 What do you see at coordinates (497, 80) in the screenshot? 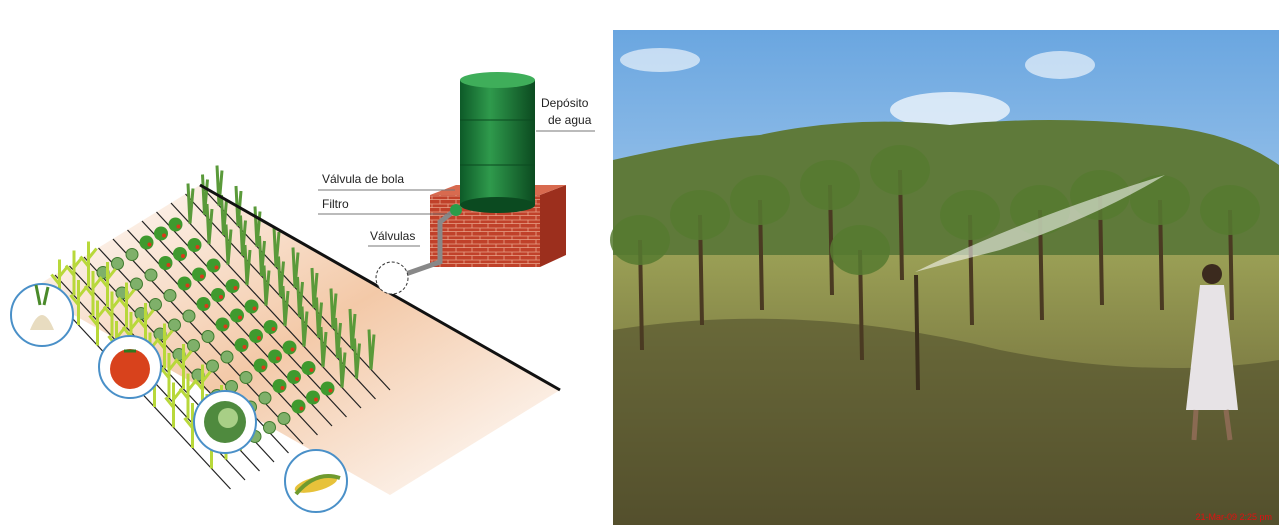
I see `tank-top` at bounding box center [497, 80].